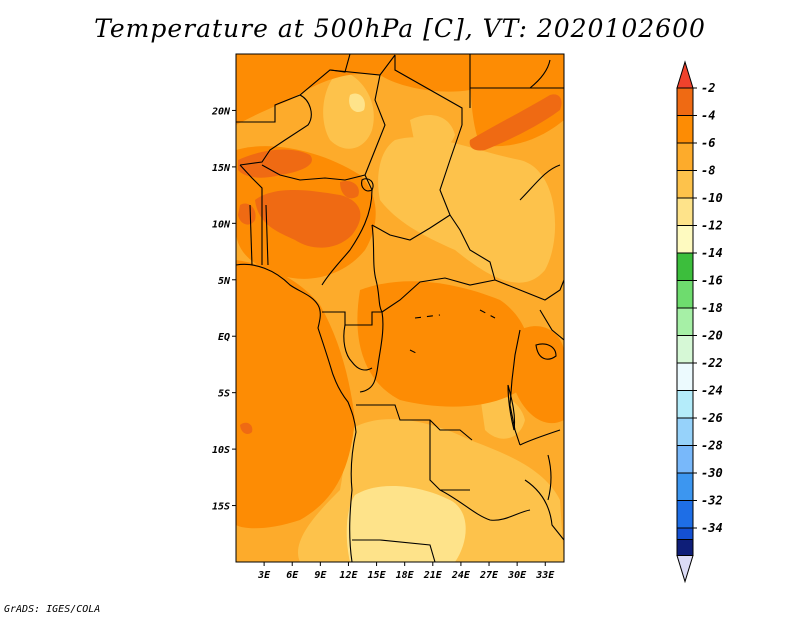 Image resolution: width=800 pixels, height=618 pixels. What do you see at coordinates (349, 189) in the screenshot?
I see `field-patch-hot-chad` at bounding box center [349, 189].